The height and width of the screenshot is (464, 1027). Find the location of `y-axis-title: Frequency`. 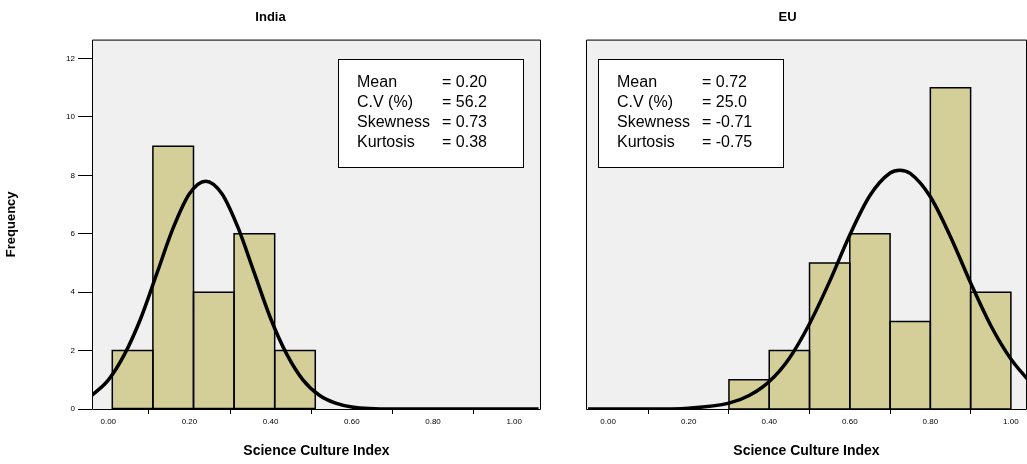

y-axis-title: Frequency is located at coordinates (11, 224).